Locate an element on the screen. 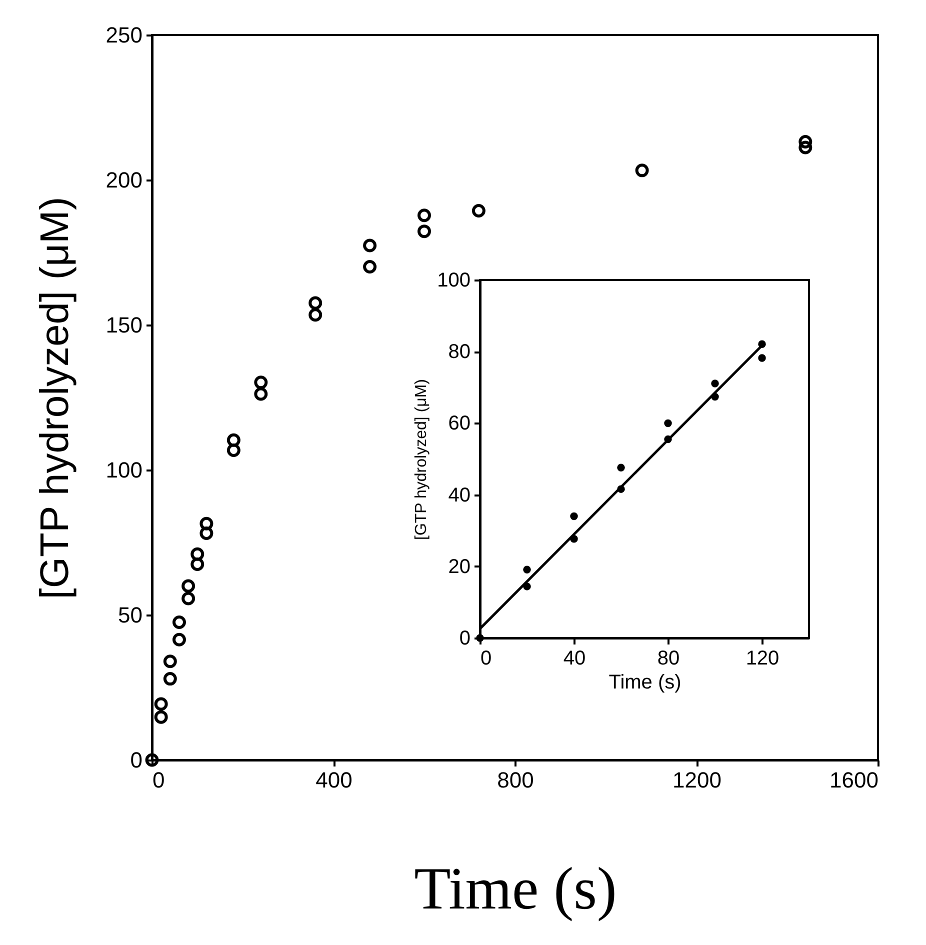  y-tick-label: 80 is located at coordinates (459, 352).